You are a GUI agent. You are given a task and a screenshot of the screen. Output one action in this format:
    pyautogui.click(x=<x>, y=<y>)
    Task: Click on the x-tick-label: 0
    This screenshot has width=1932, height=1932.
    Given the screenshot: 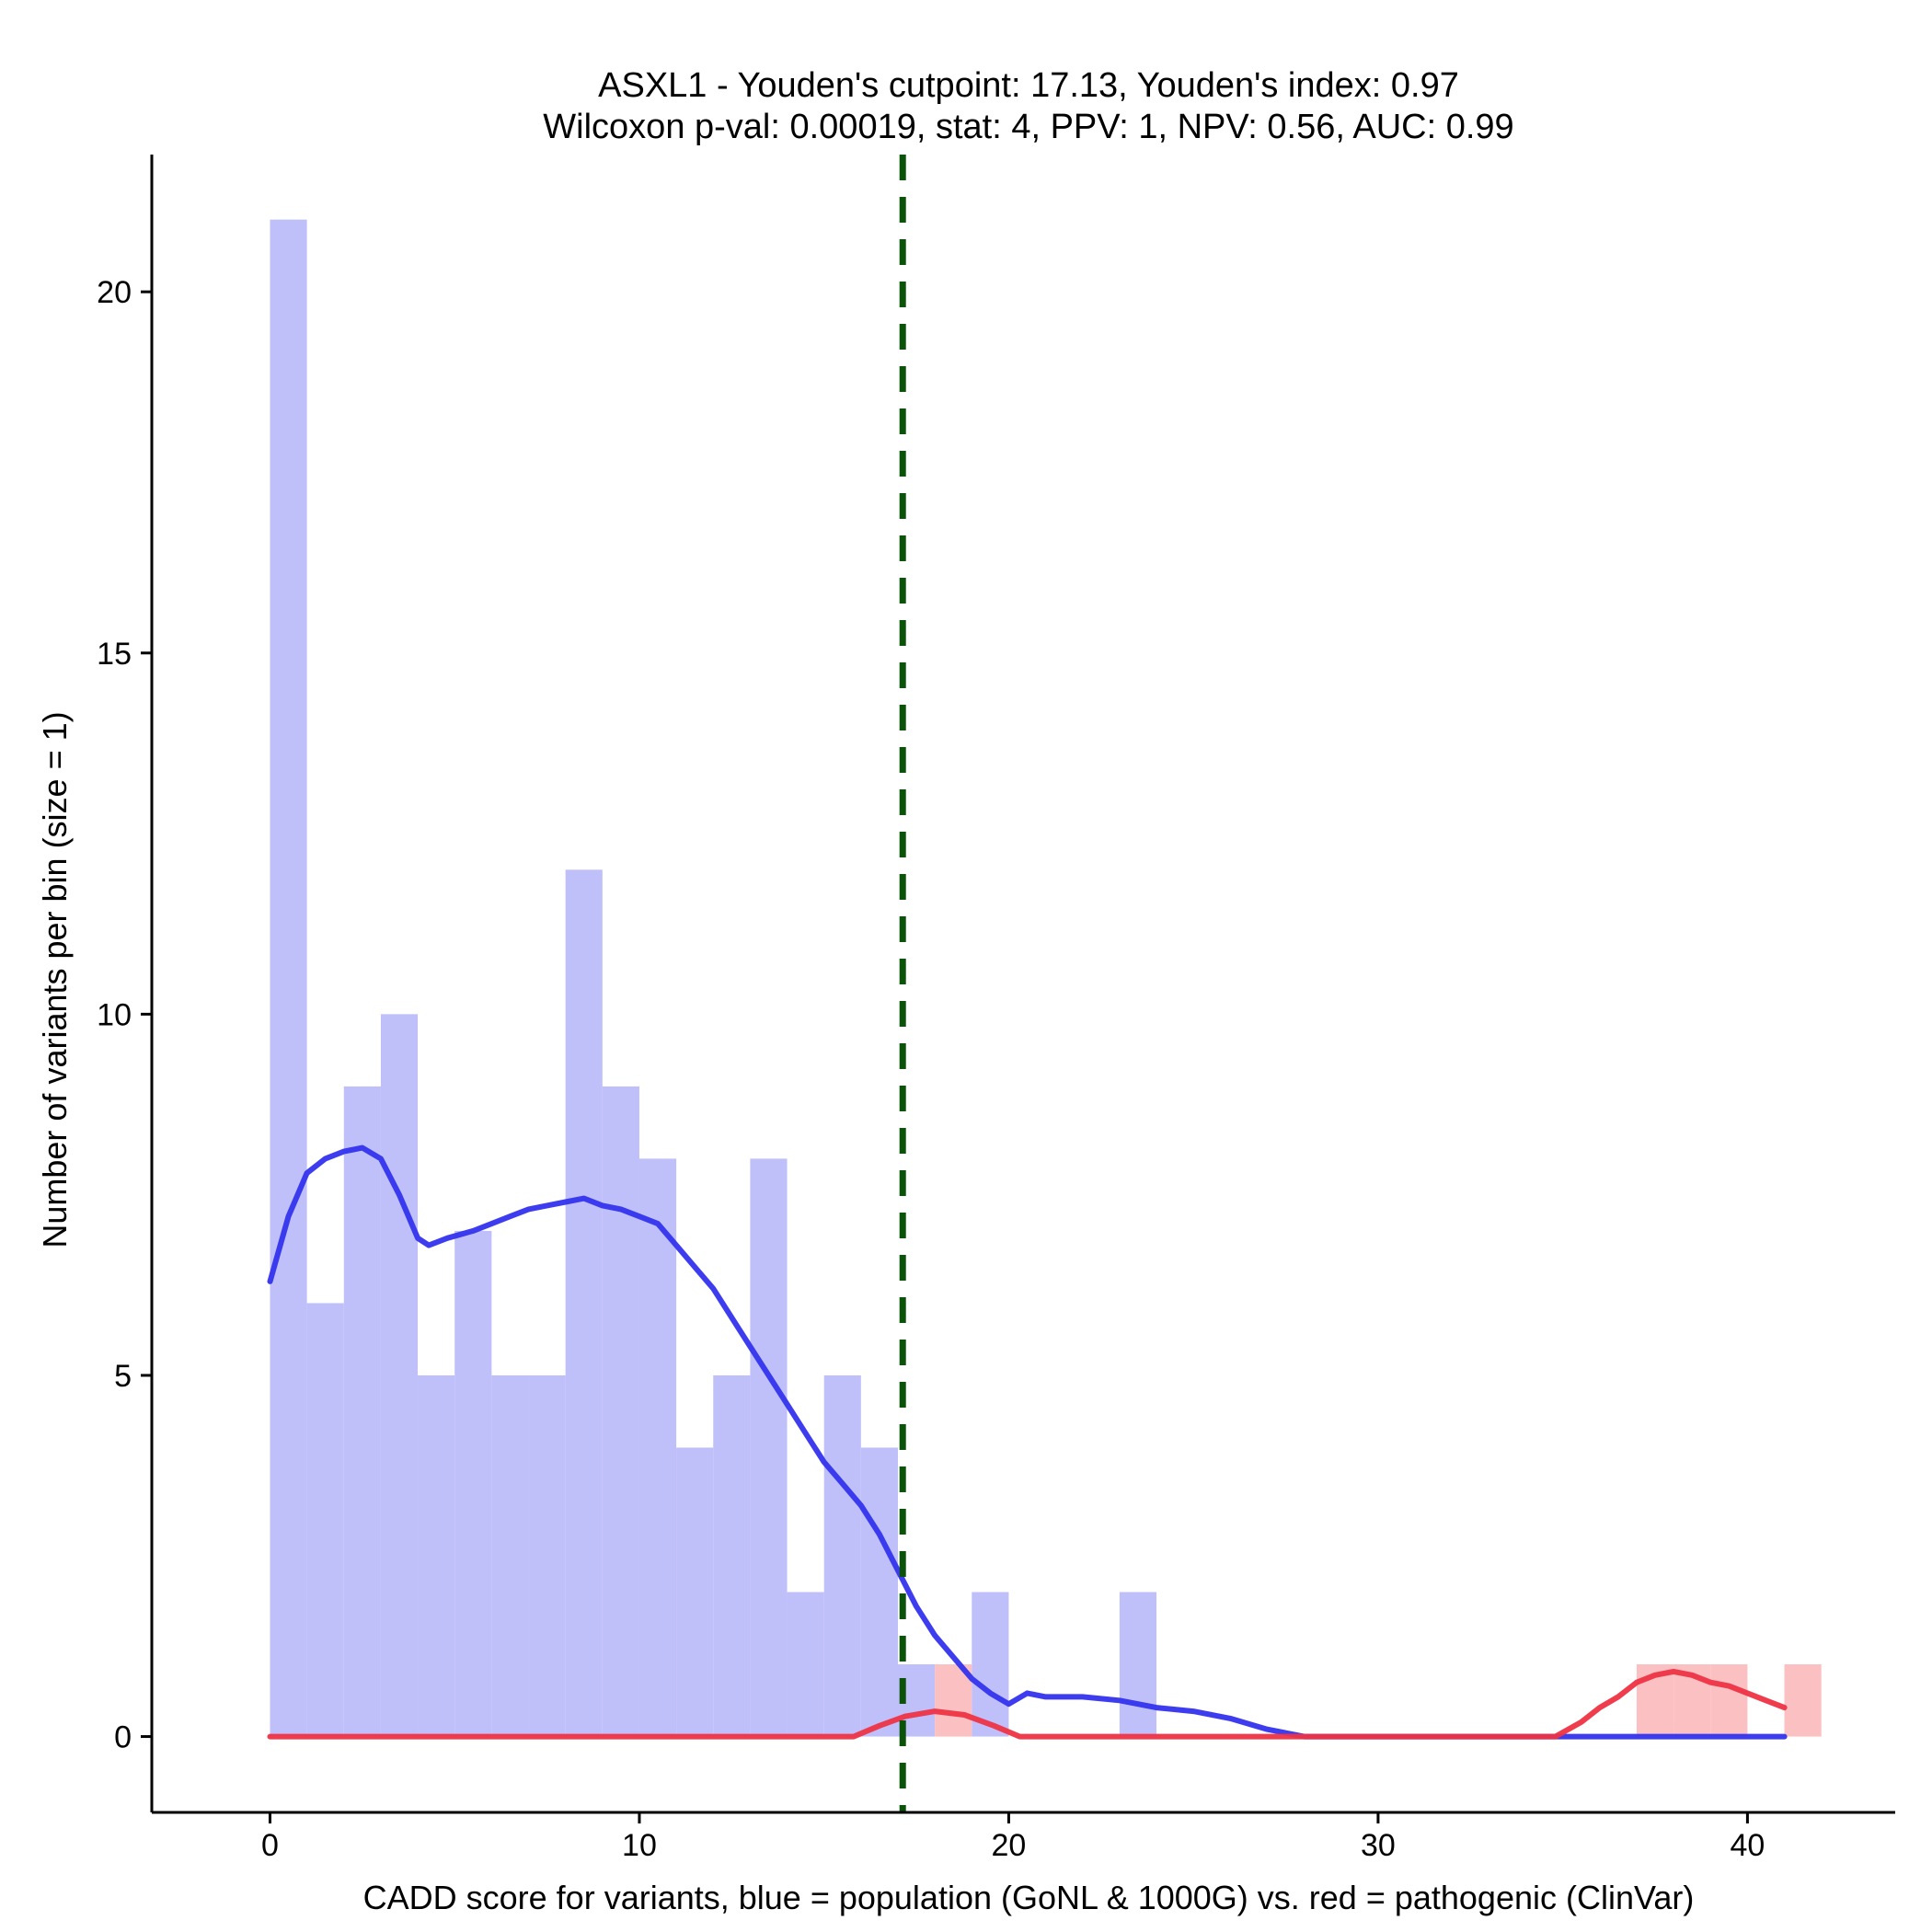 What is the action you would take?
    pyautogui.click(x=270, y=1845)
    